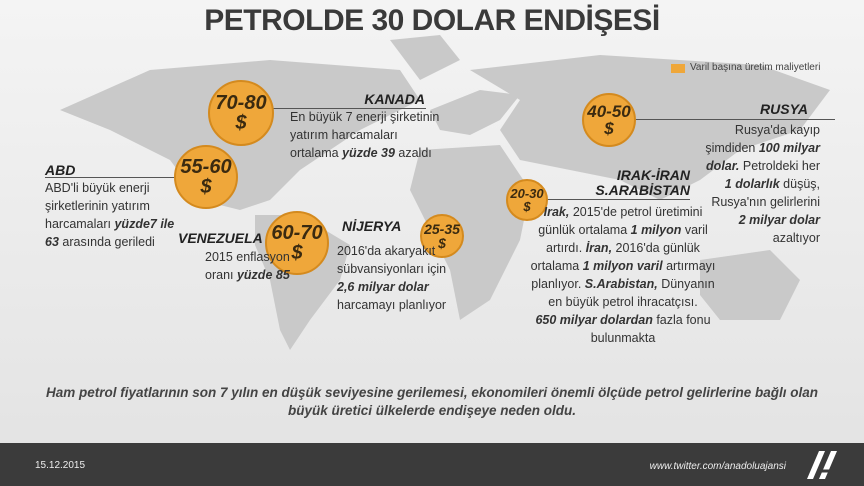 The height and width of the screenshot is (486, 864). Describe the element at coordinates (656, 230) in the screenshot. I see `text-run: 1 milyon` at that location.